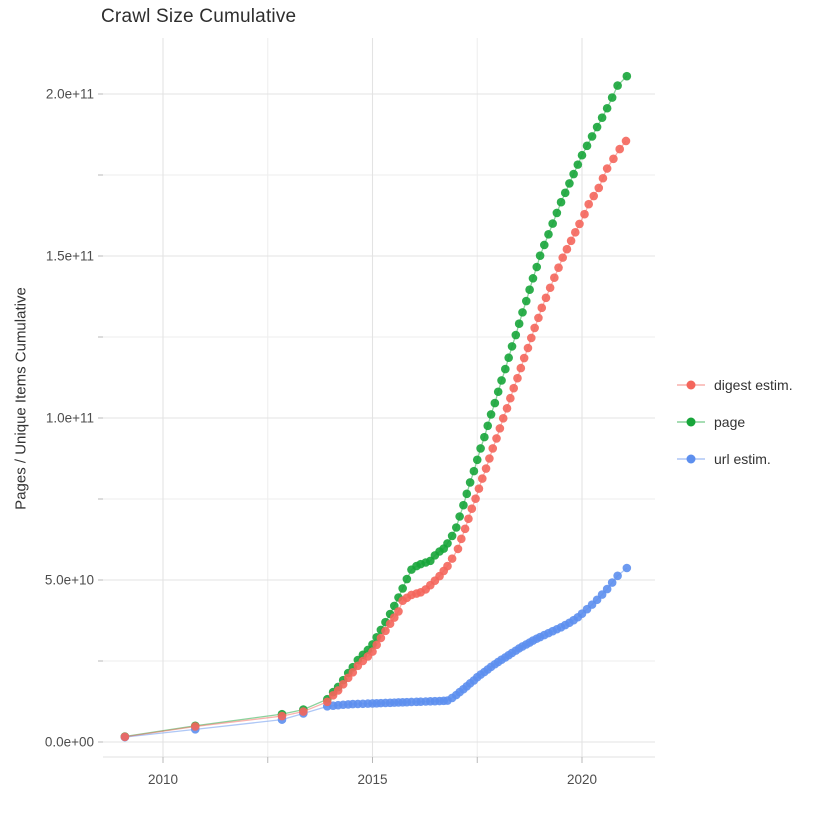 This screenshot has height=827, width=826. Describe the element at coordinates (70, 256) in the screenshot. I see `y-tick-label: 1.5e+11` at that location.